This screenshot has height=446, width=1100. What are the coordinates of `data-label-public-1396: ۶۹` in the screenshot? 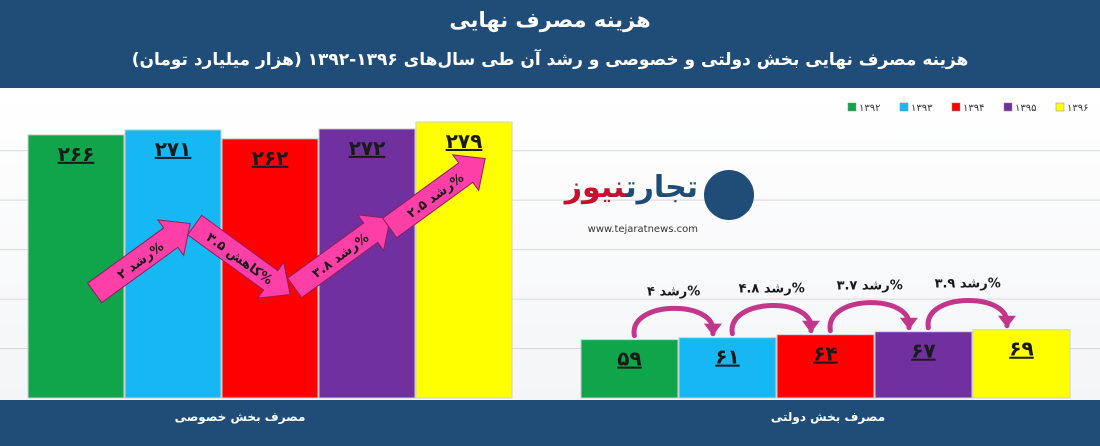 It's located at (1021, 349).